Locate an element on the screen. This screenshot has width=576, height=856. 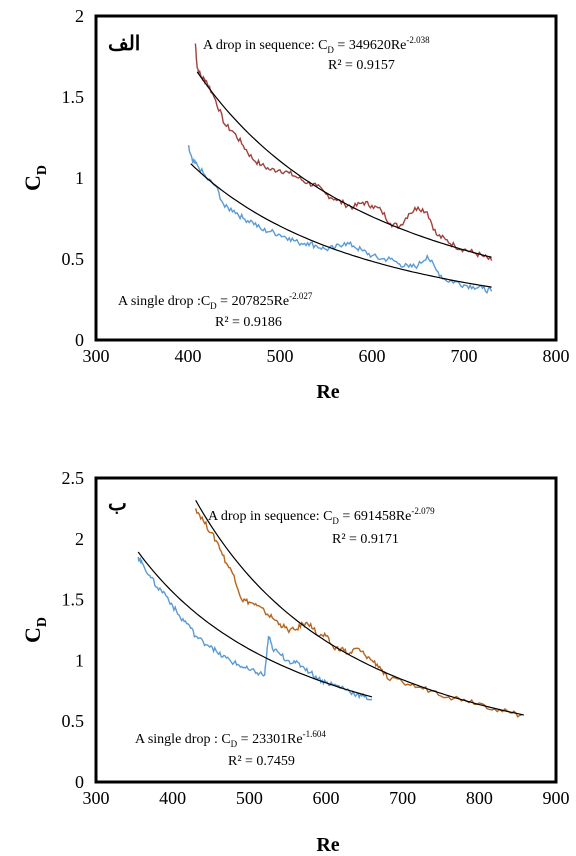
single-r2-2: R² = 0.7459 is located at coordinates (261, 761).